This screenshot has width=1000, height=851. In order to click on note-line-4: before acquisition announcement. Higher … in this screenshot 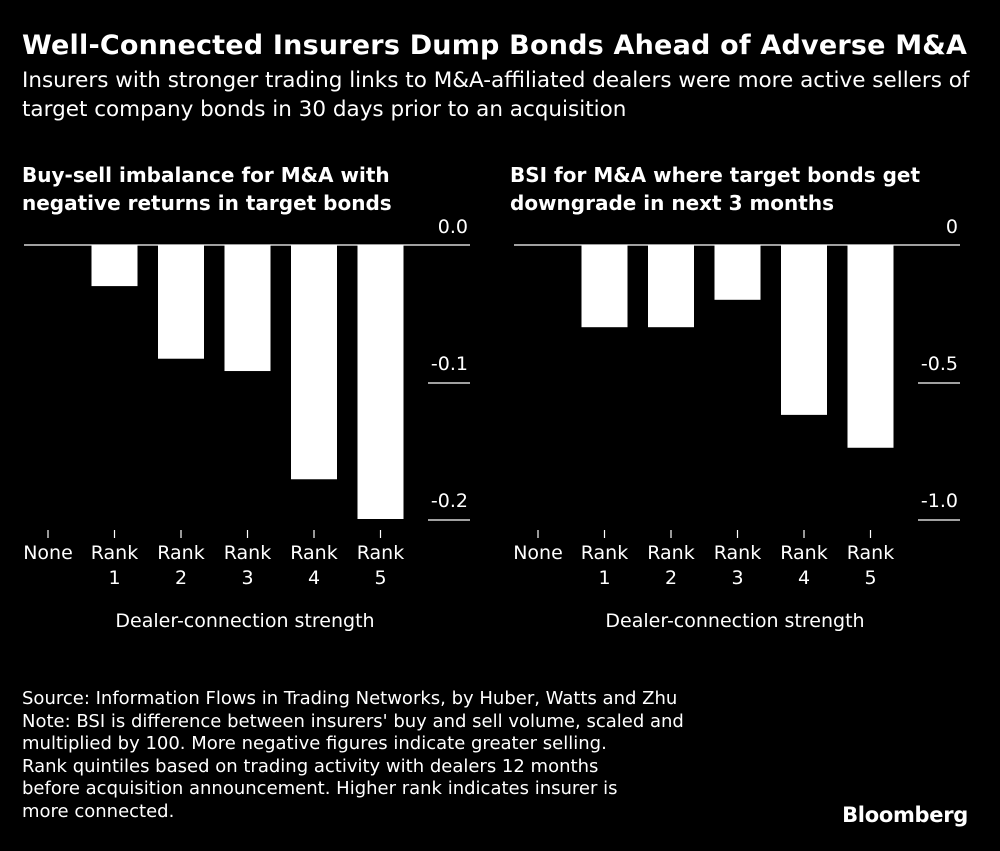, I will do `click(320, 789)`.